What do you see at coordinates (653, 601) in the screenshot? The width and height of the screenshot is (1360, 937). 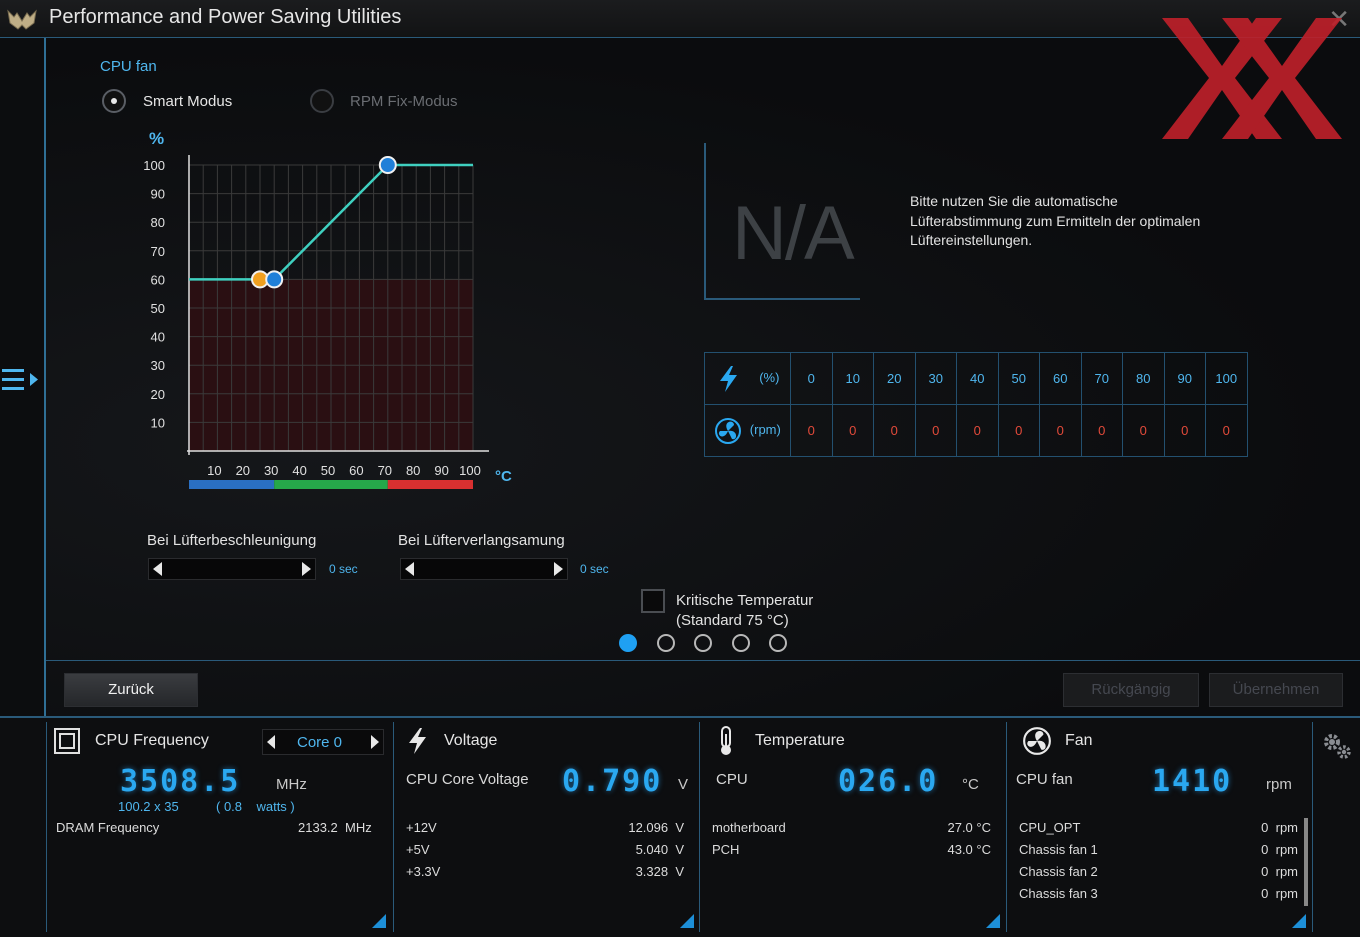 I see `critical-temp-checkbox` at bounding box center [653, 601].